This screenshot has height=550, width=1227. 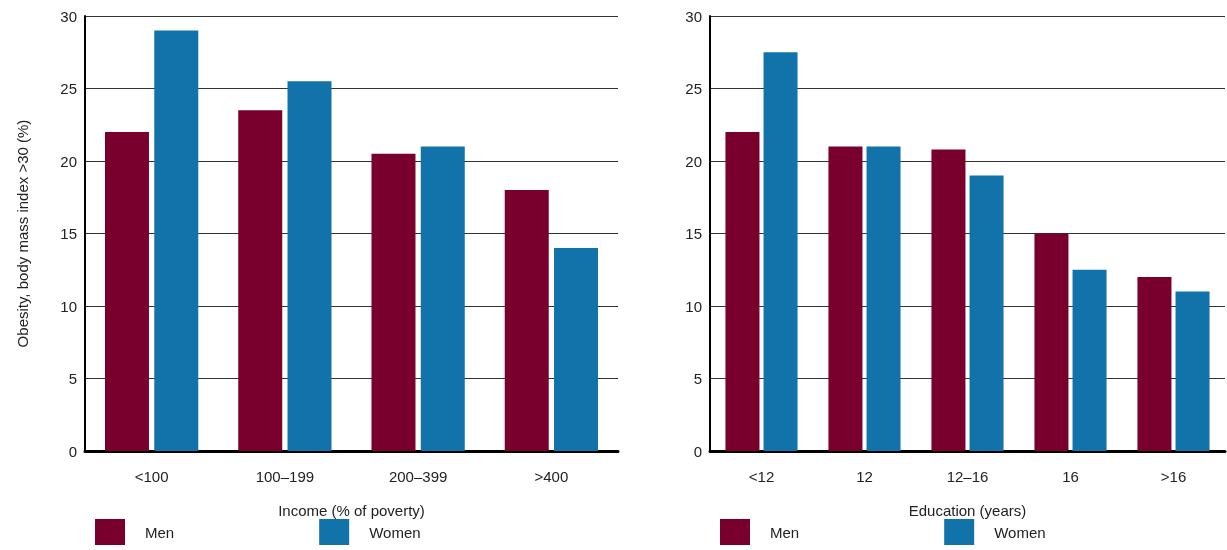 I want to click on x-tick-label: 200–399, so click(x=418, y=476).